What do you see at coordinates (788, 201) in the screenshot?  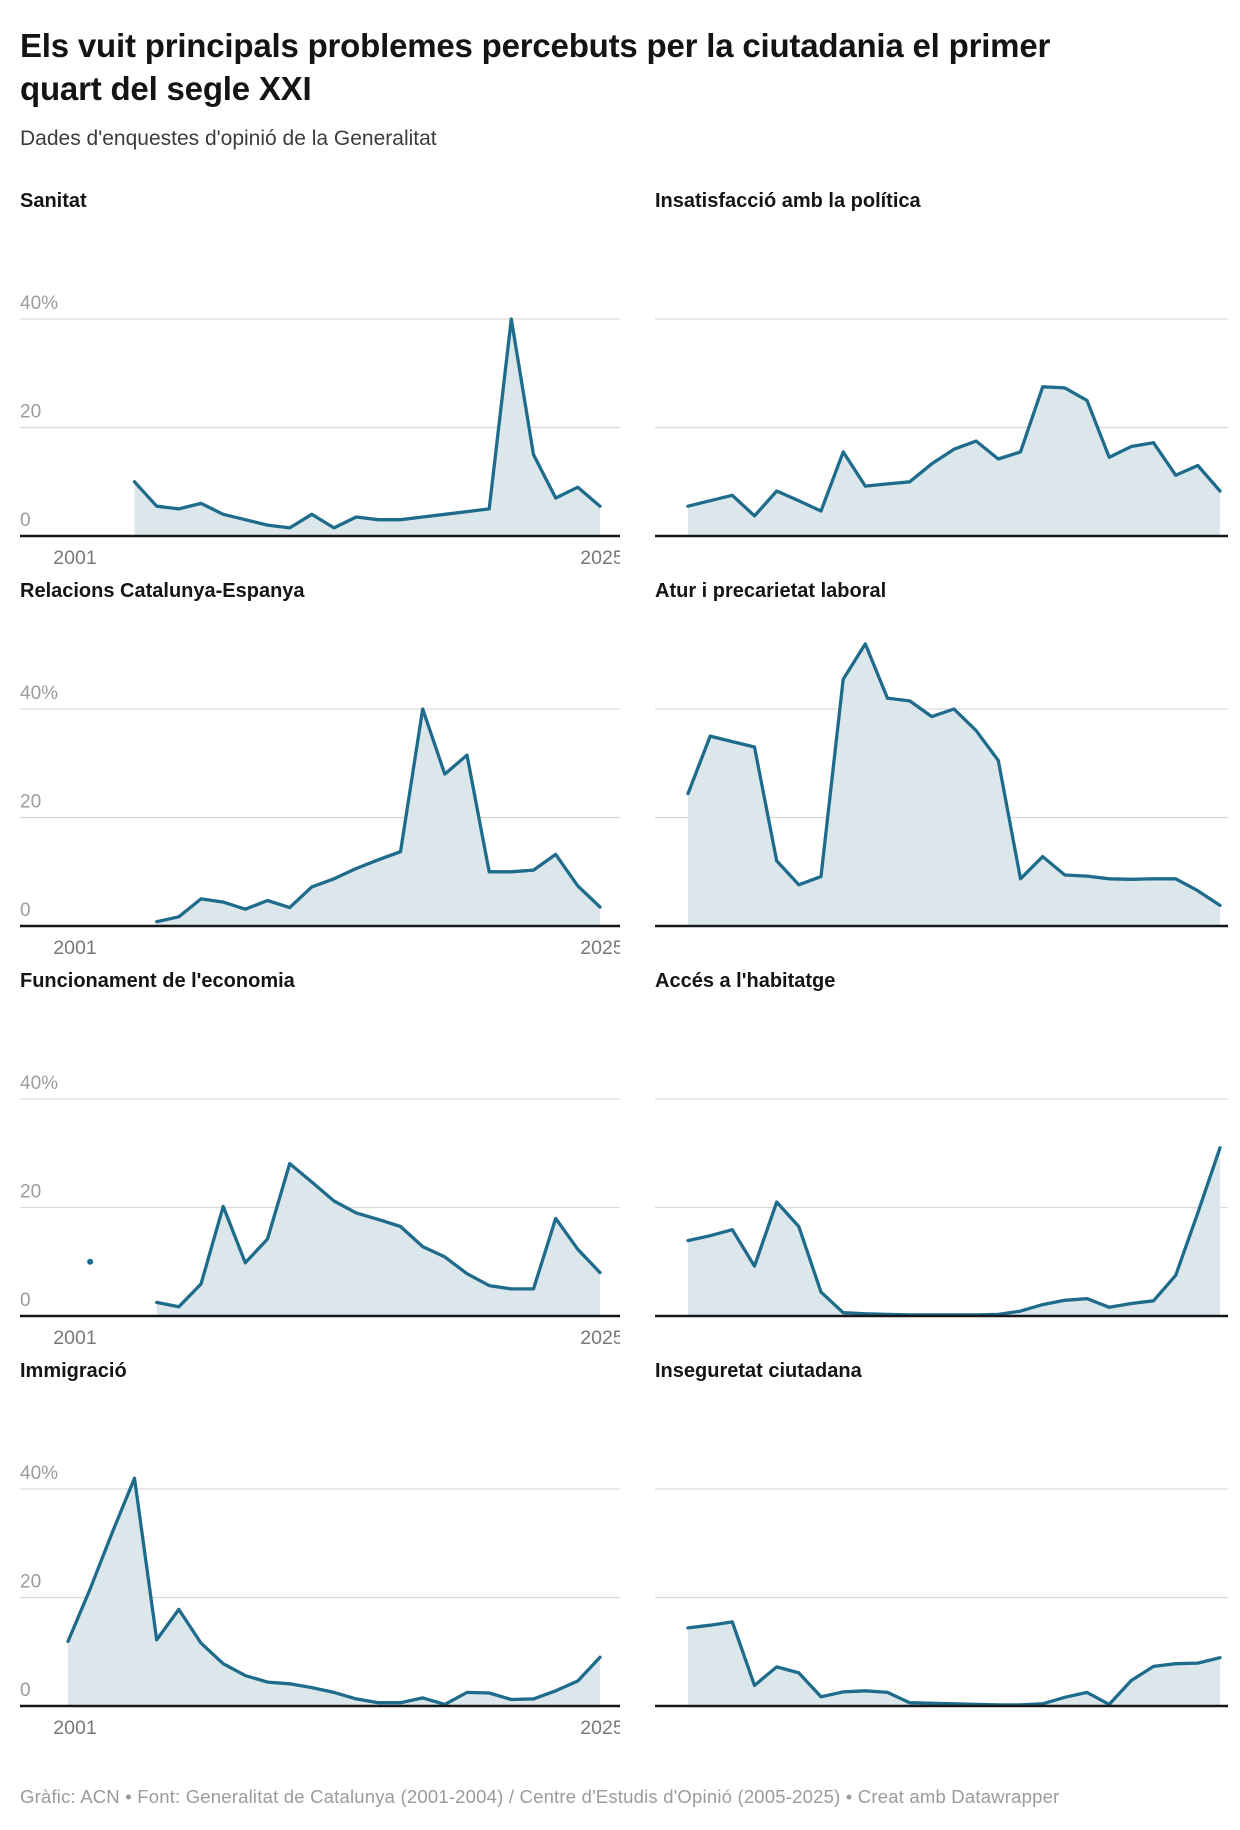 I see `chart-panel-title: Insatisfacció amb la política` at bounding box center [788, 201].